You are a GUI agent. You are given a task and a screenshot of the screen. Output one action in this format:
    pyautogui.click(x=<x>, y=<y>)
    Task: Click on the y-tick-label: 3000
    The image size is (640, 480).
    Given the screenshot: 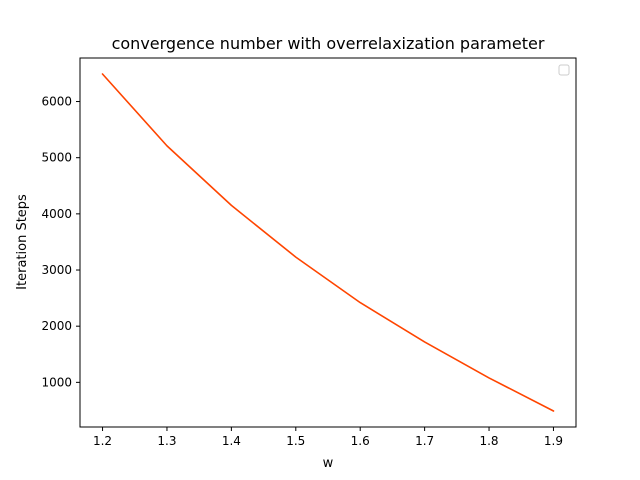 What is the action you would take?
    pyautogui.click(x=56, y=270)
    